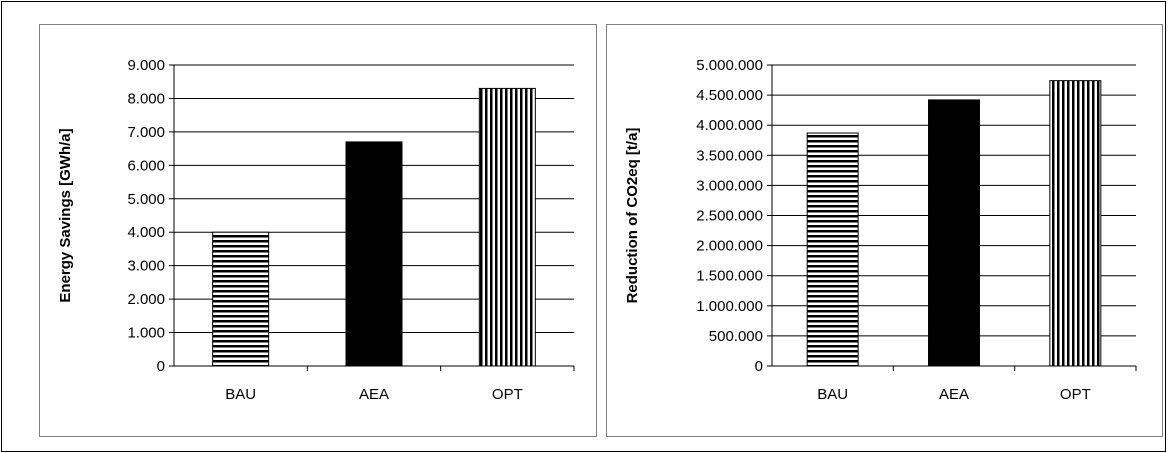 Image resolution: width=1168 pixels, height=453 pixels. I want to click on y-tick-label: 2.000.000, so click(729, 246).